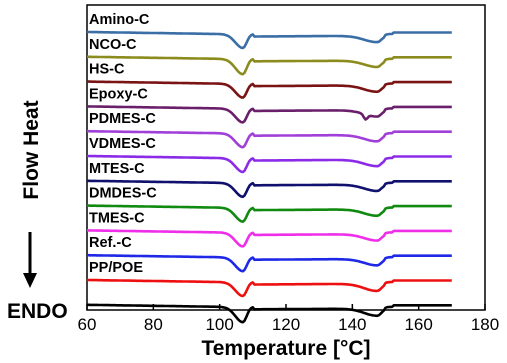  I want to click on series-label: Epoxy-C, so click(118, 94).